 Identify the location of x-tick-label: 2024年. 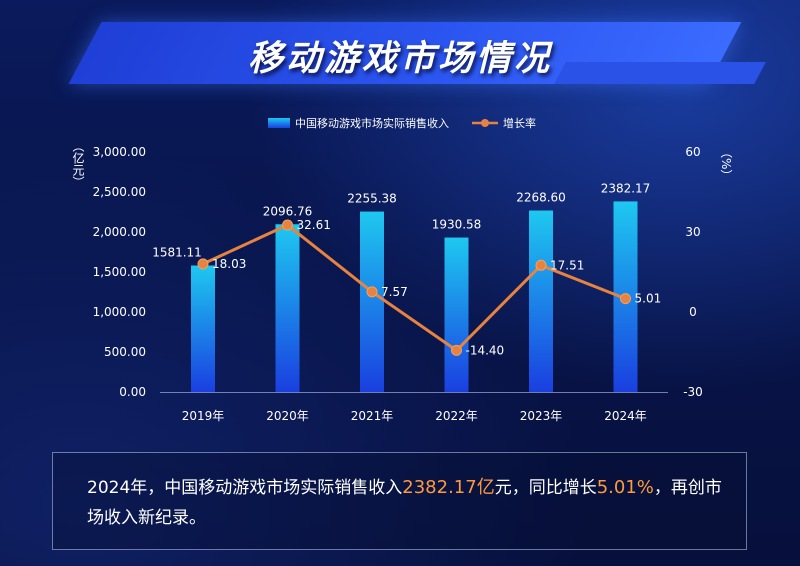
(625, 416).